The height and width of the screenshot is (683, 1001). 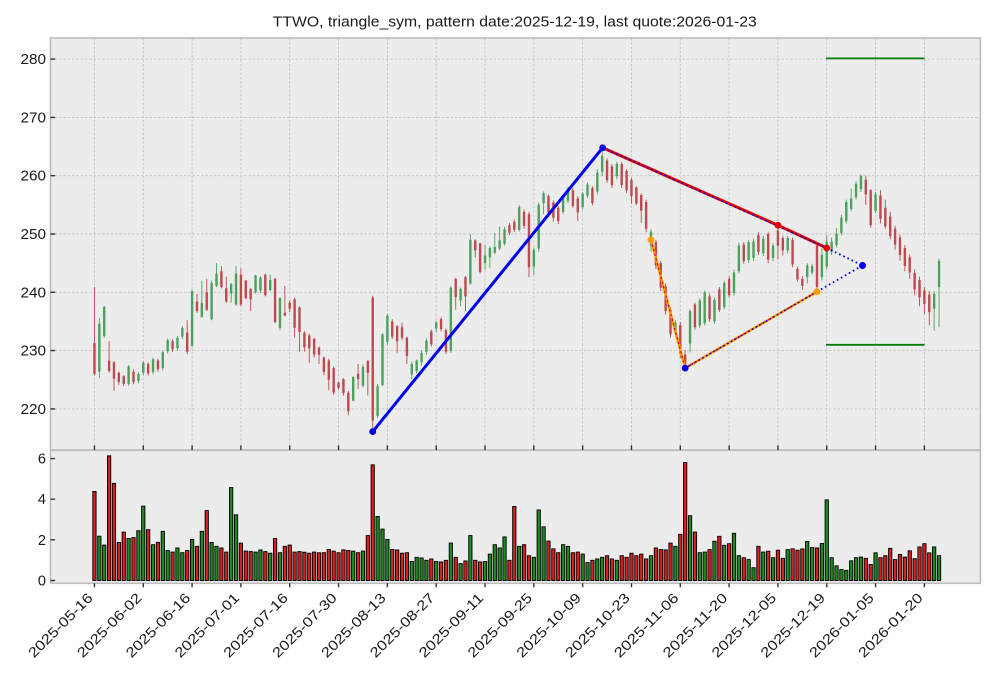 What do you see at coordinates (34, 293) in the screenshot?
I see `svg-text: 240` at bounding box center [34, 293].